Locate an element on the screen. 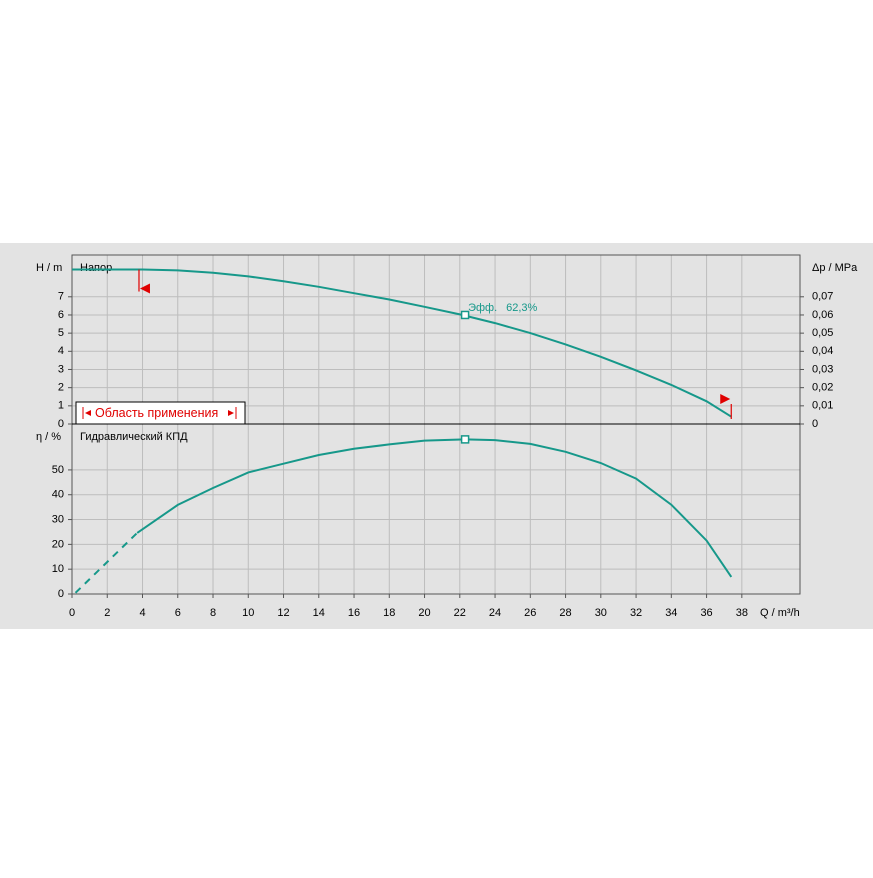 This screenshot has height=878, width=873. x-tick-label: 6 is located at coordinates (178, 613).